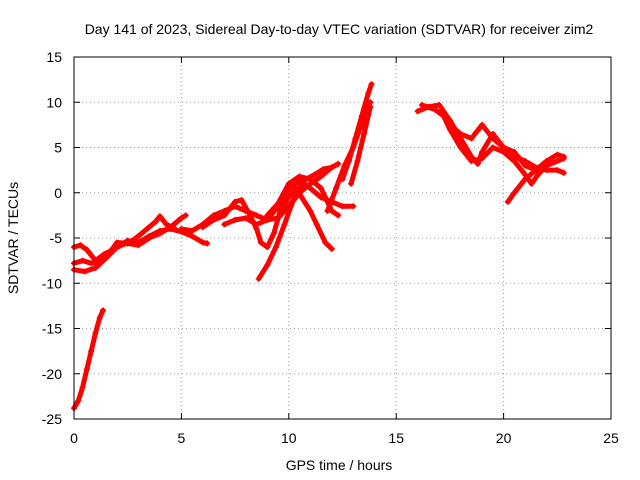 The height and width of the screenshot is (480, 640). Describe the element at coordinates (52, 329) in the screenshot. I see `y-tick-label: -15` at that location.